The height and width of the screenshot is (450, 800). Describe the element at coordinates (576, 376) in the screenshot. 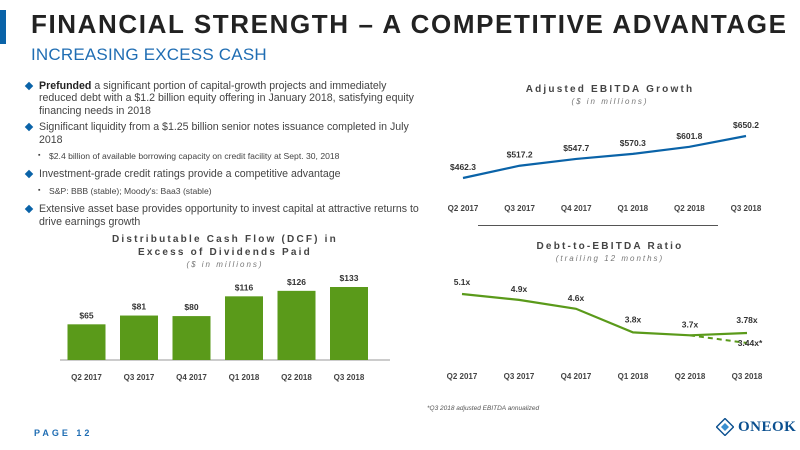

I see `debt-x-tick-label: Q4 2017` at that location.